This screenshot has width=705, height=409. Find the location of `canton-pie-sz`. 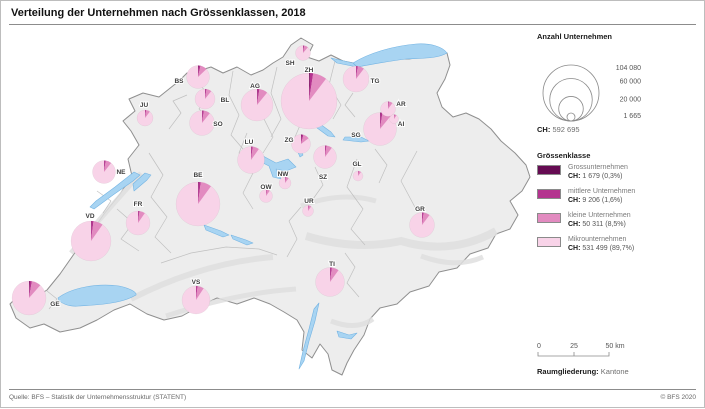

canton-pie-sz is located at coordinates (325, 157).